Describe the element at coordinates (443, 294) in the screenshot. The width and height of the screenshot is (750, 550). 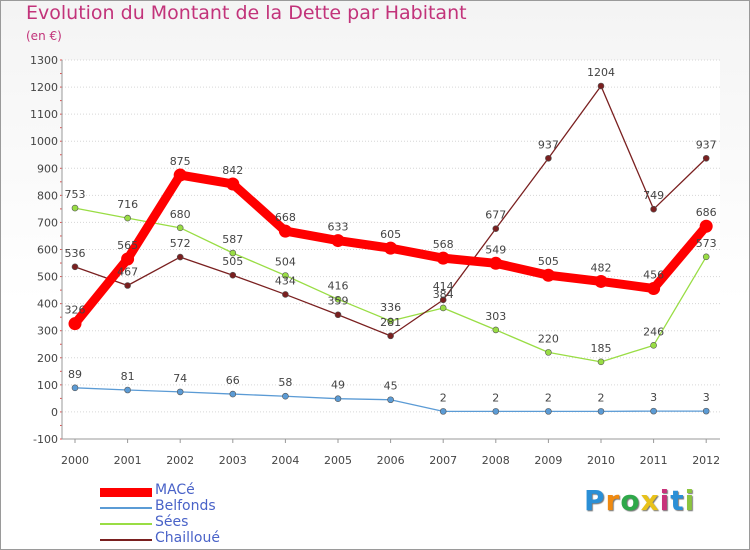
I see `data-label-ses: 384` at that location.